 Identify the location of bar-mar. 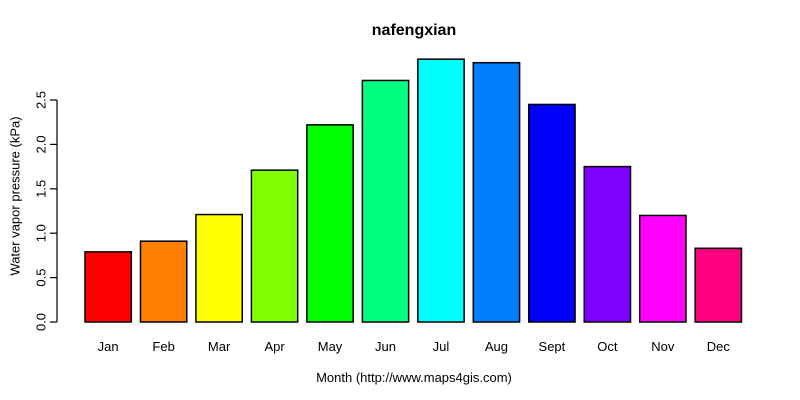
(219, 268).